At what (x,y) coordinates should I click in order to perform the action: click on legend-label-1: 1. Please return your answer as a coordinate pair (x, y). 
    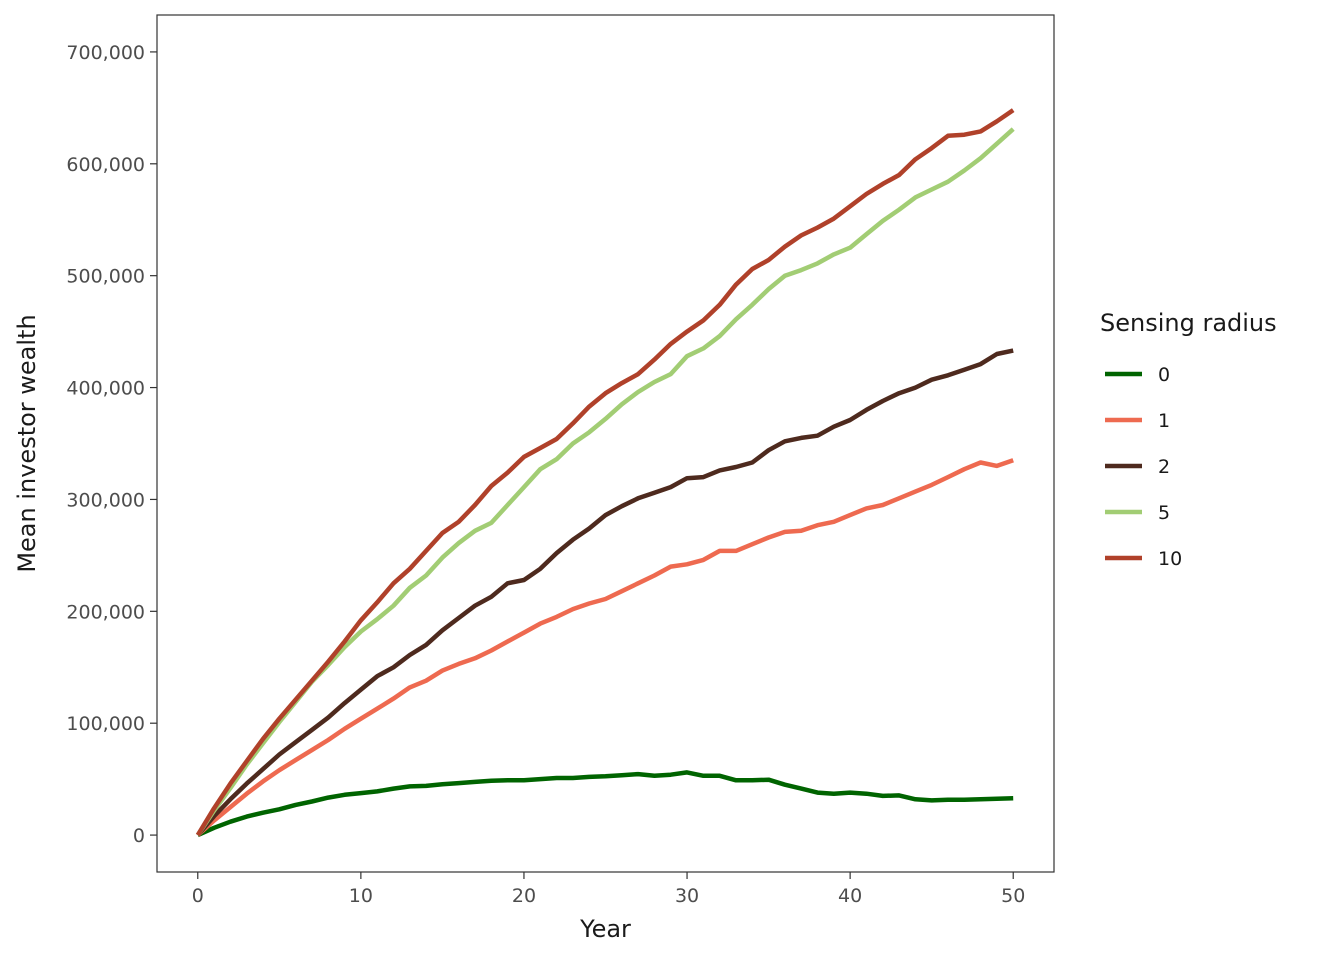
    Looking at the image, I should click on (1164, 421).